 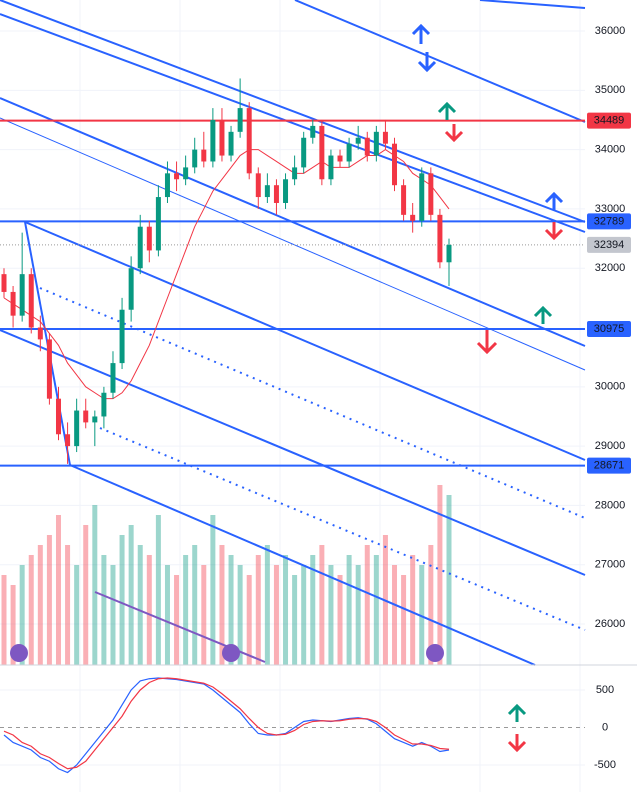 I want to click on macd: 500 0 -500, so click(x=308, y=725).